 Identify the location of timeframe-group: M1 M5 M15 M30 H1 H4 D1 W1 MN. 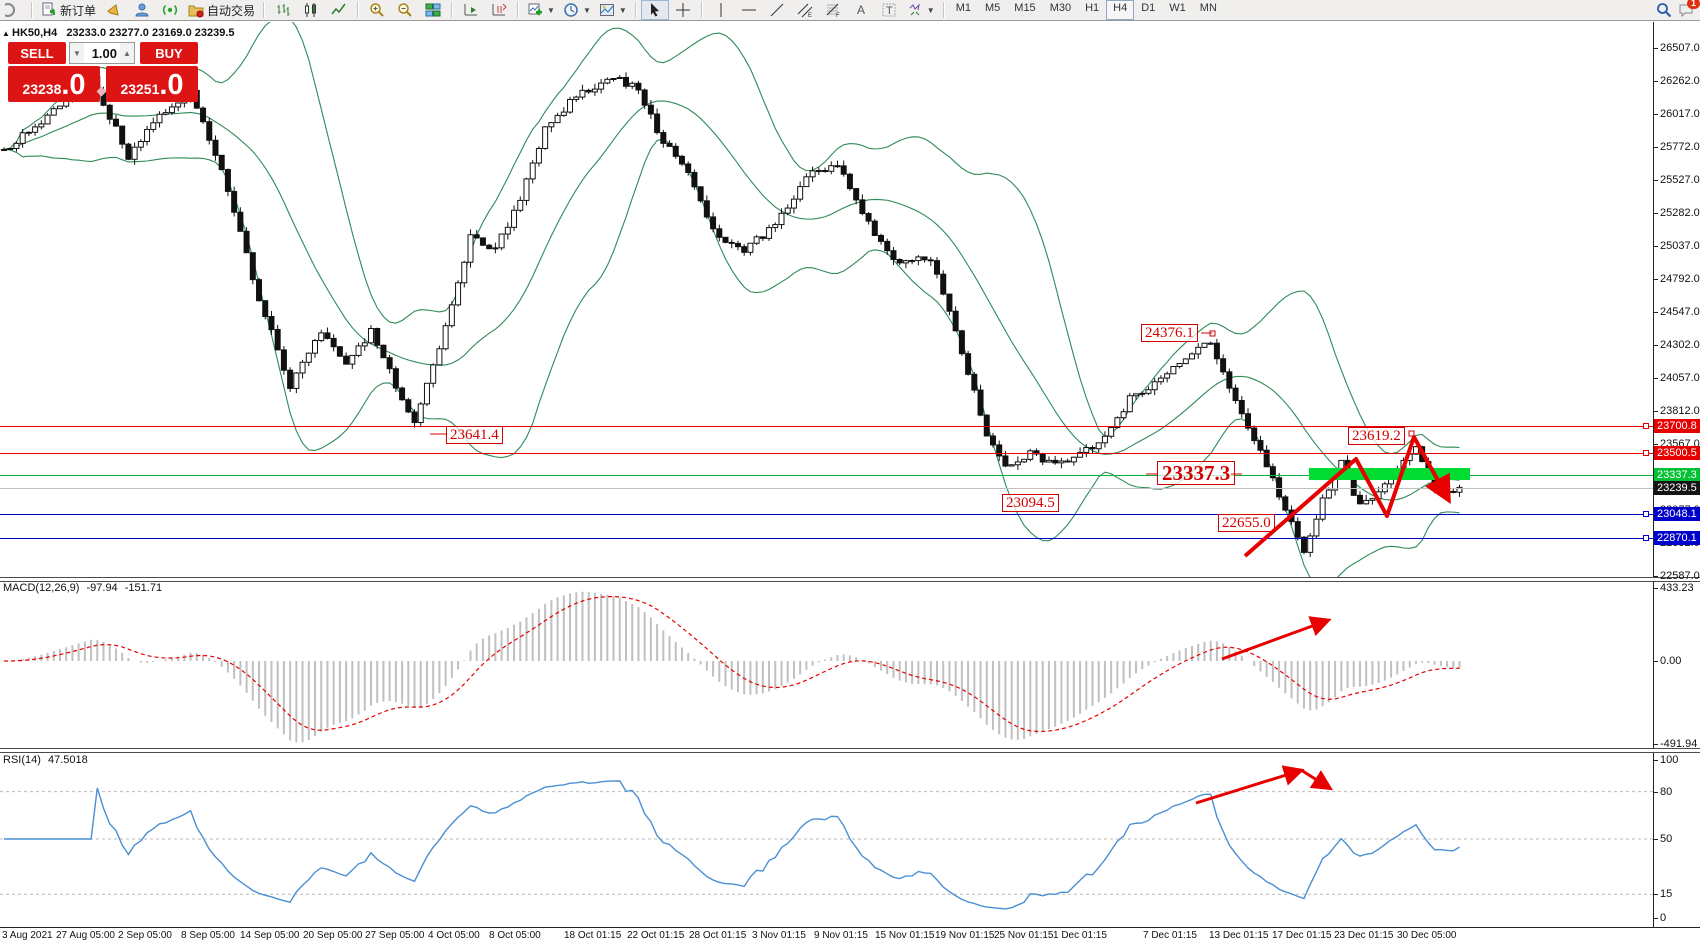
(1086, 10).